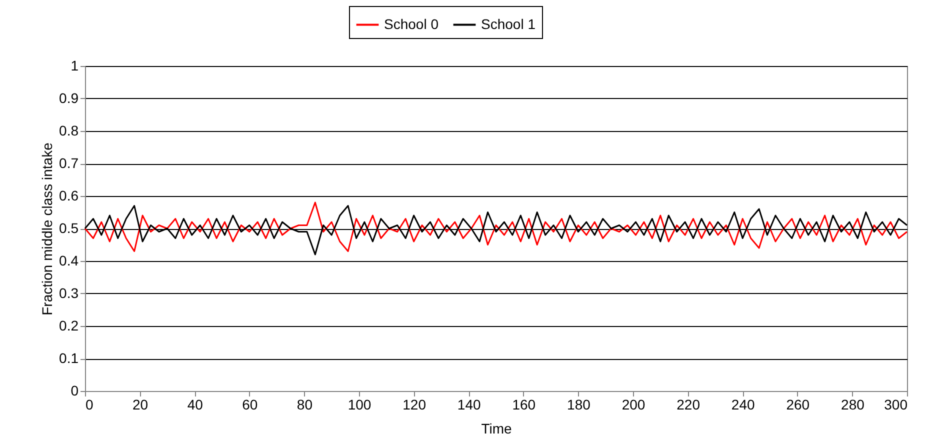  Describe the element at coordinates (579, 404) in the screenshot. I see `x-tick-label: 180` at that location.